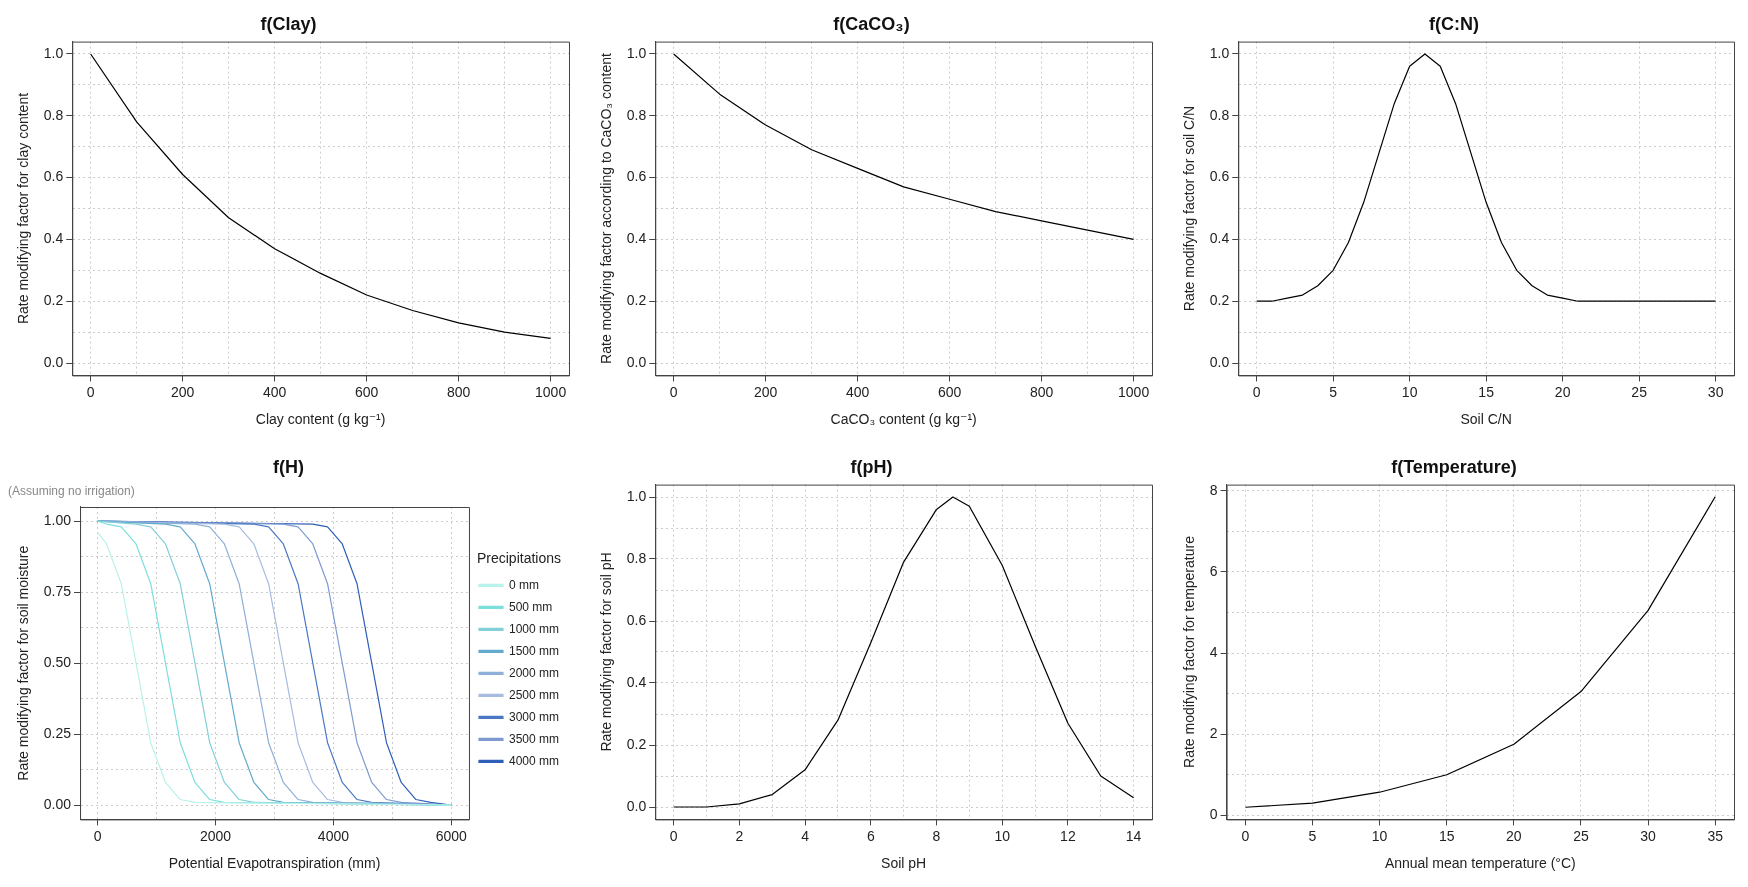 Image resolution: width=1748 pixels, height=887 pixels. I want to click on x-tick-label: 2000, so click(216, 835).